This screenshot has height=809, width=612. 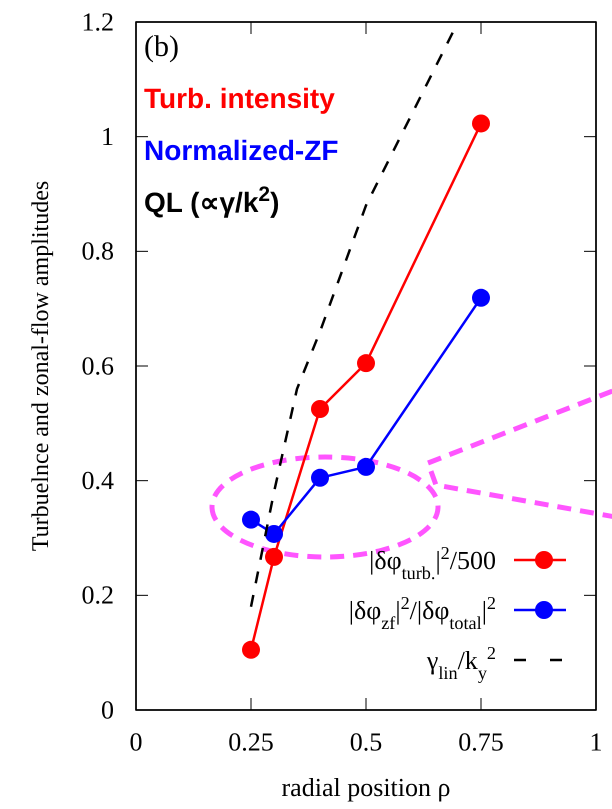 What do you see at coordinates (251, 741) in the screenshot?
I see `x-tick-label: 0.25` at bounding box center [251, 741].